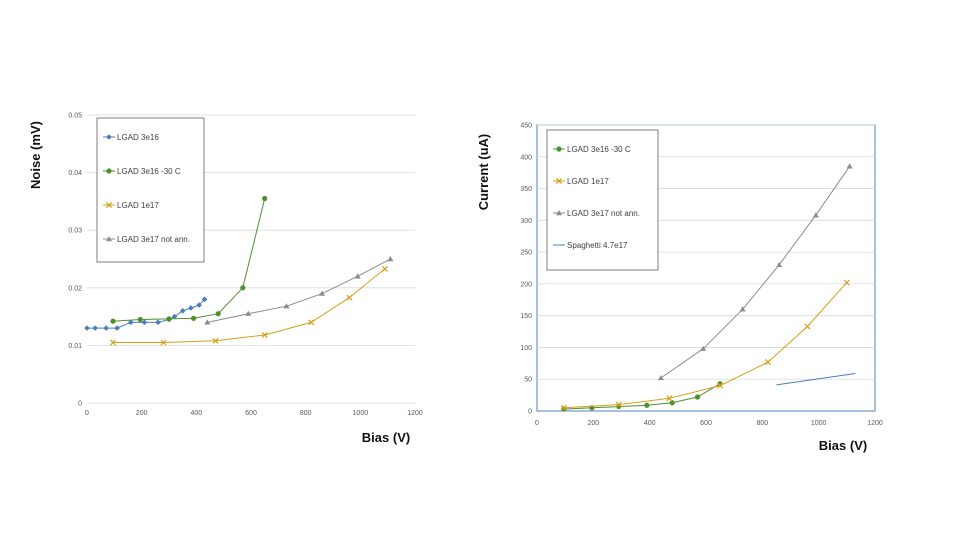 Image resolution: width=960 pixels, height=540 pixels. I want to click on y-tick-label: 150, so click(526, 316).